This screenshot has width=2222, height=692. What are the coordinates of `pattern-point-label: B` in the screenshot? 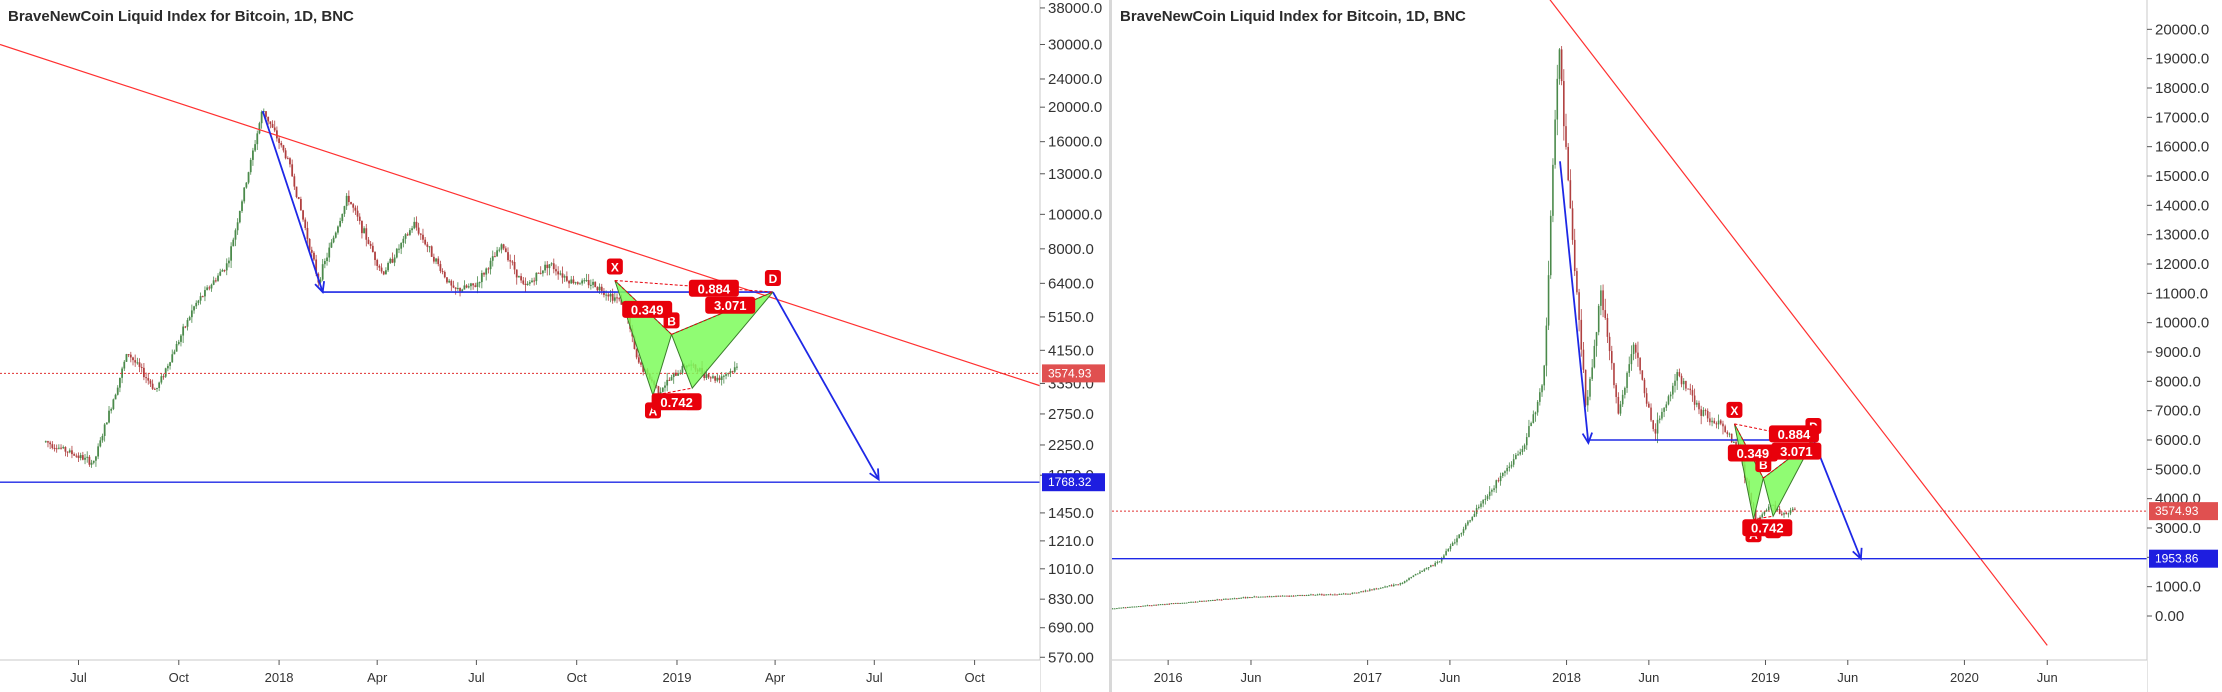 It's located at (1763, 465).